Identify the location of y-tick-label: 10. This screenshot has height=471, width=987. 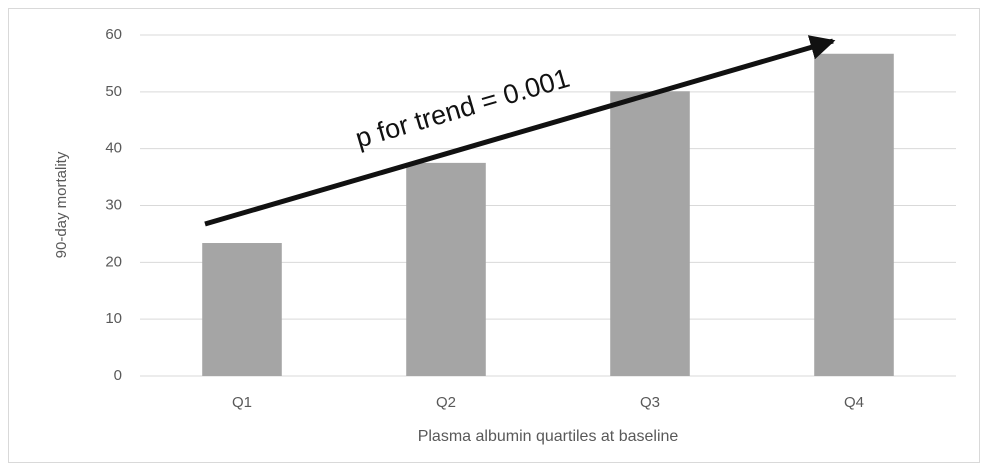
(113, 318).